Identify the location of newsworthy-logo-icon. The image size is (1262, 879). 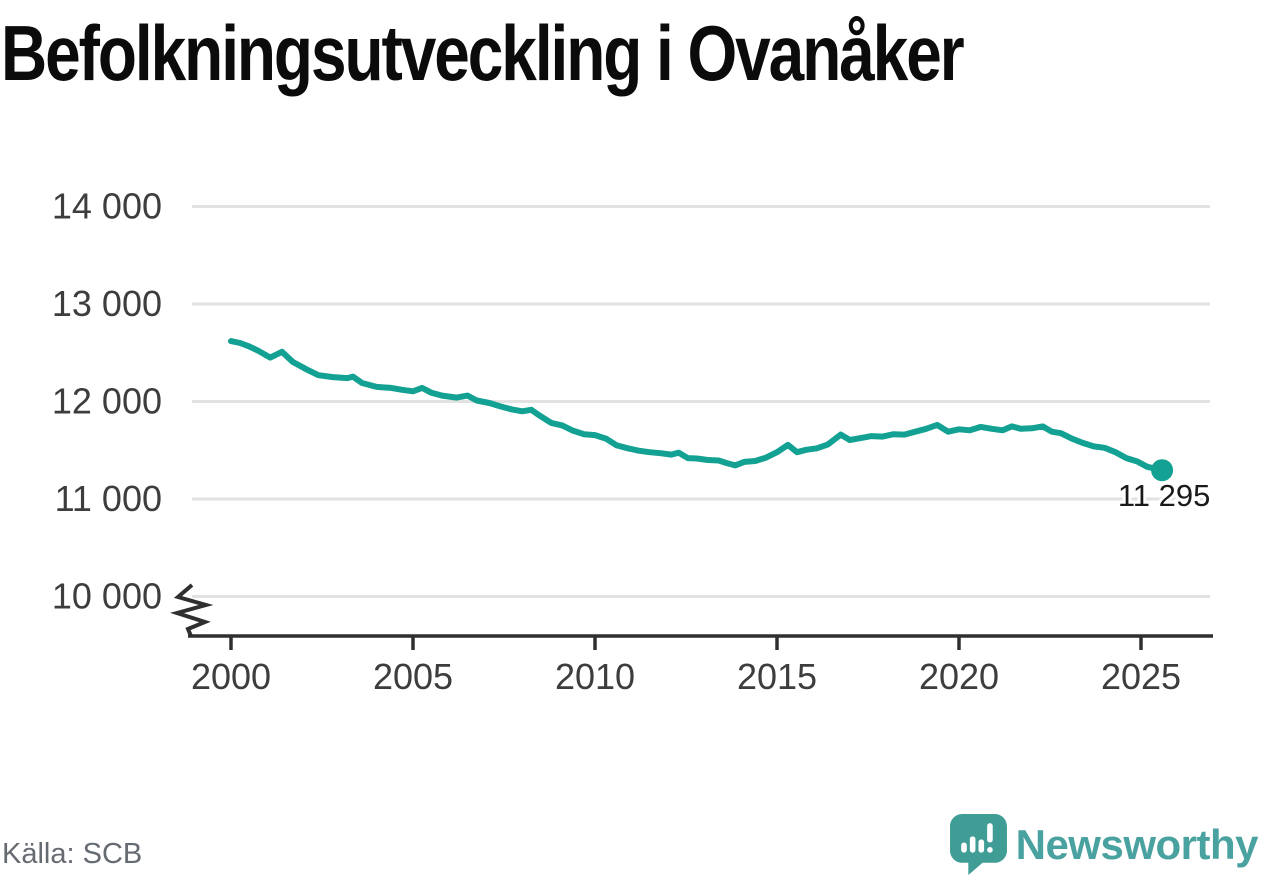
(978, 844).